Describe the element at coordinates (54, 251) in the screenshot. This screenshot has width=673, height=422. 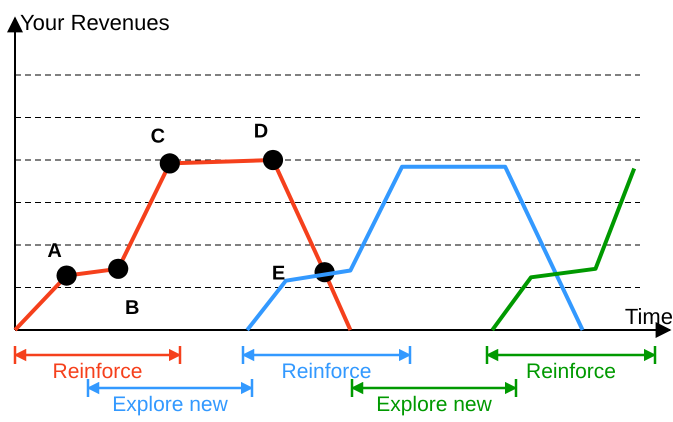
I see `annotation: A` at that location.